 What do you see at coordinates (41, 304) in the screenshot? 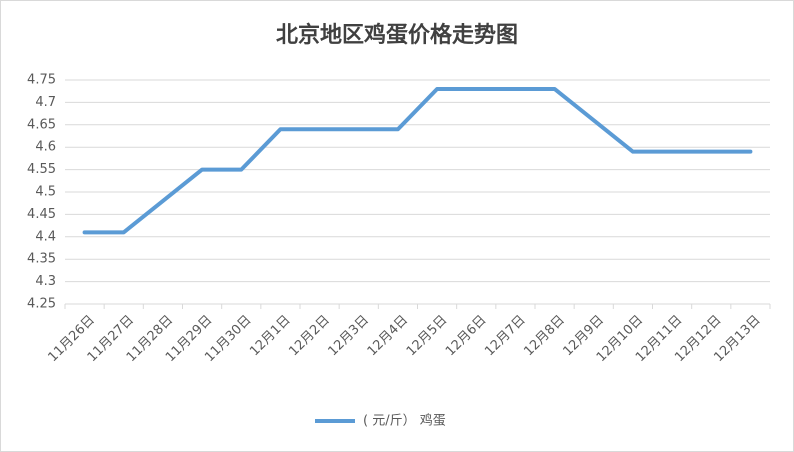
I see `y-tick-label: 4.25` at bounding box center [41, 304].